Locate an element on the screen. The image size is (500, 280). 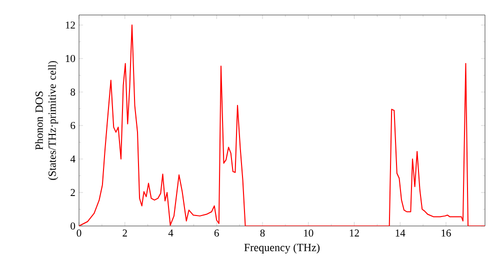
x-tick-label: 16 is located at coordinates (446, 233).